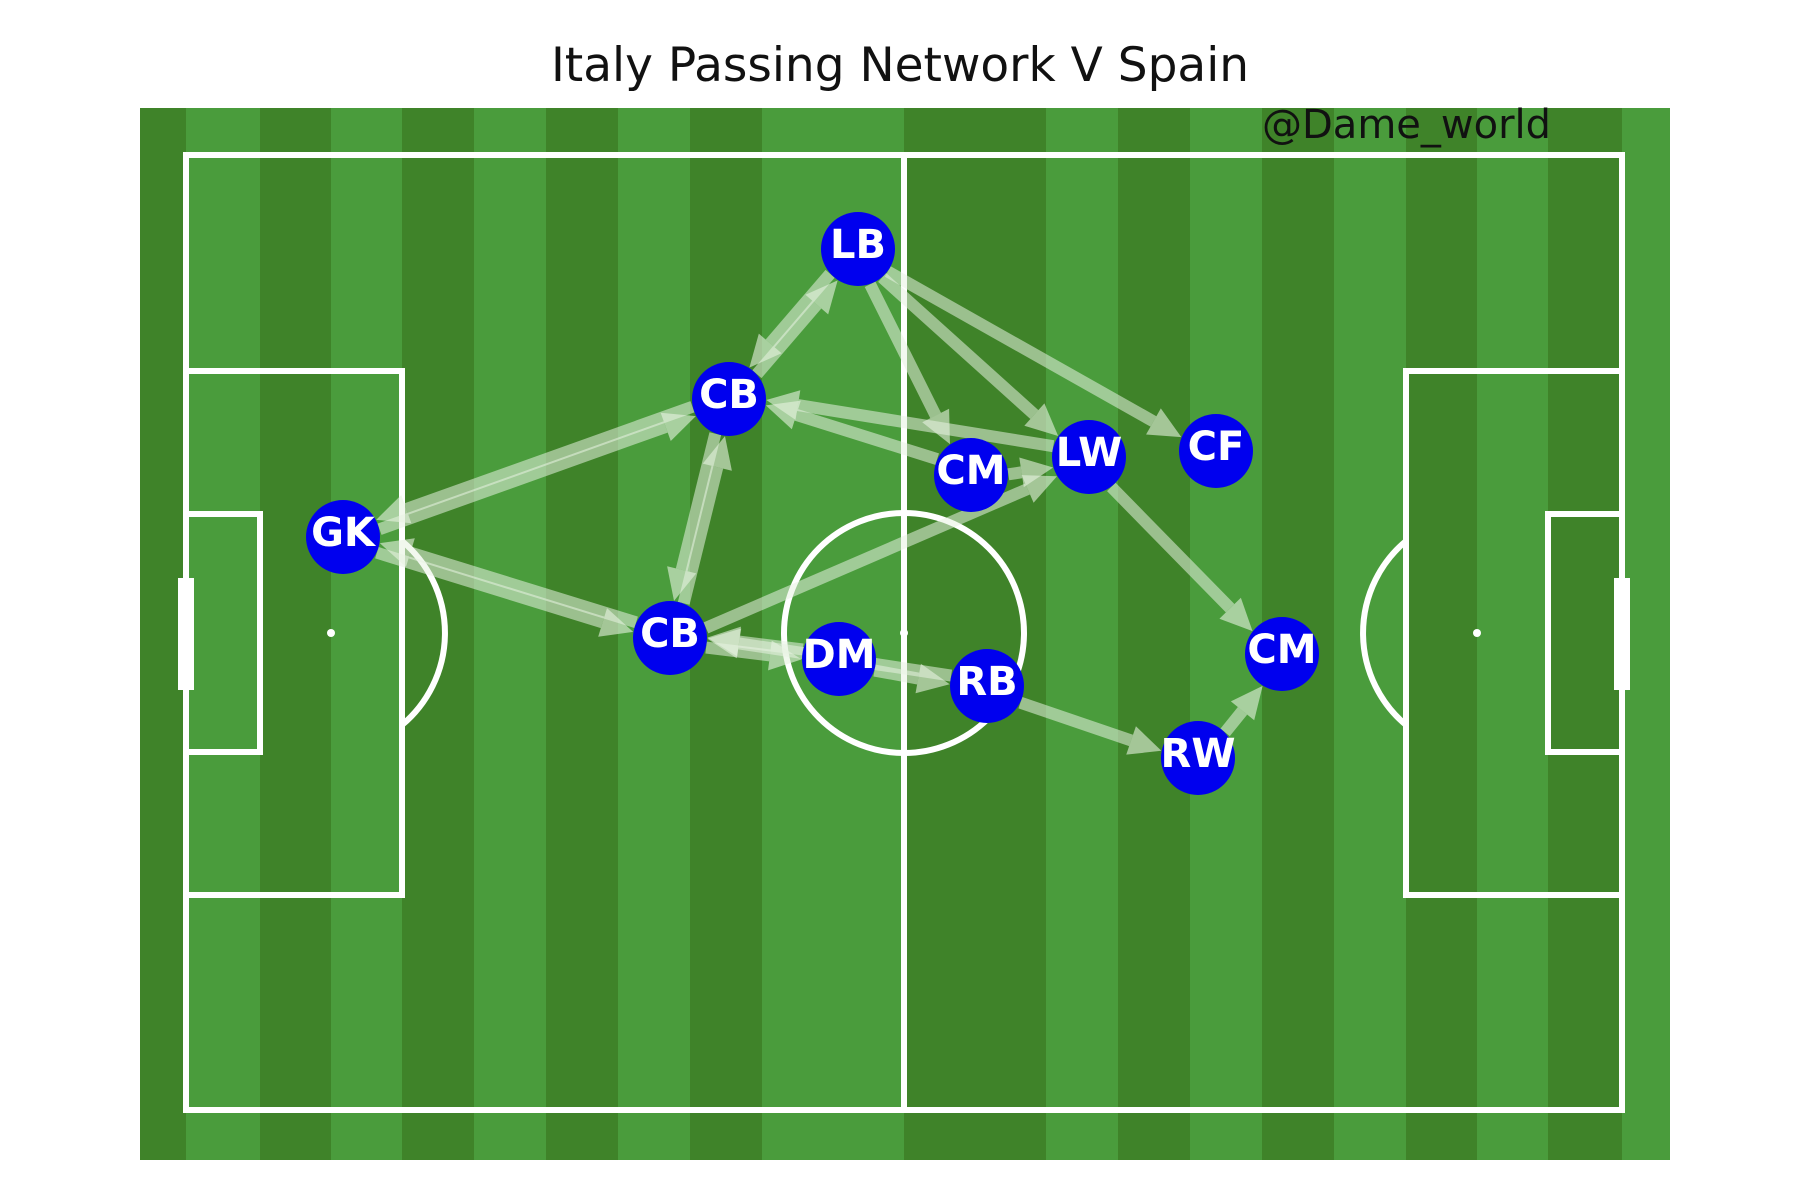 The image size is (1800, 1200). I want to click on pass-line-cb1-lb, so click(787, 339).